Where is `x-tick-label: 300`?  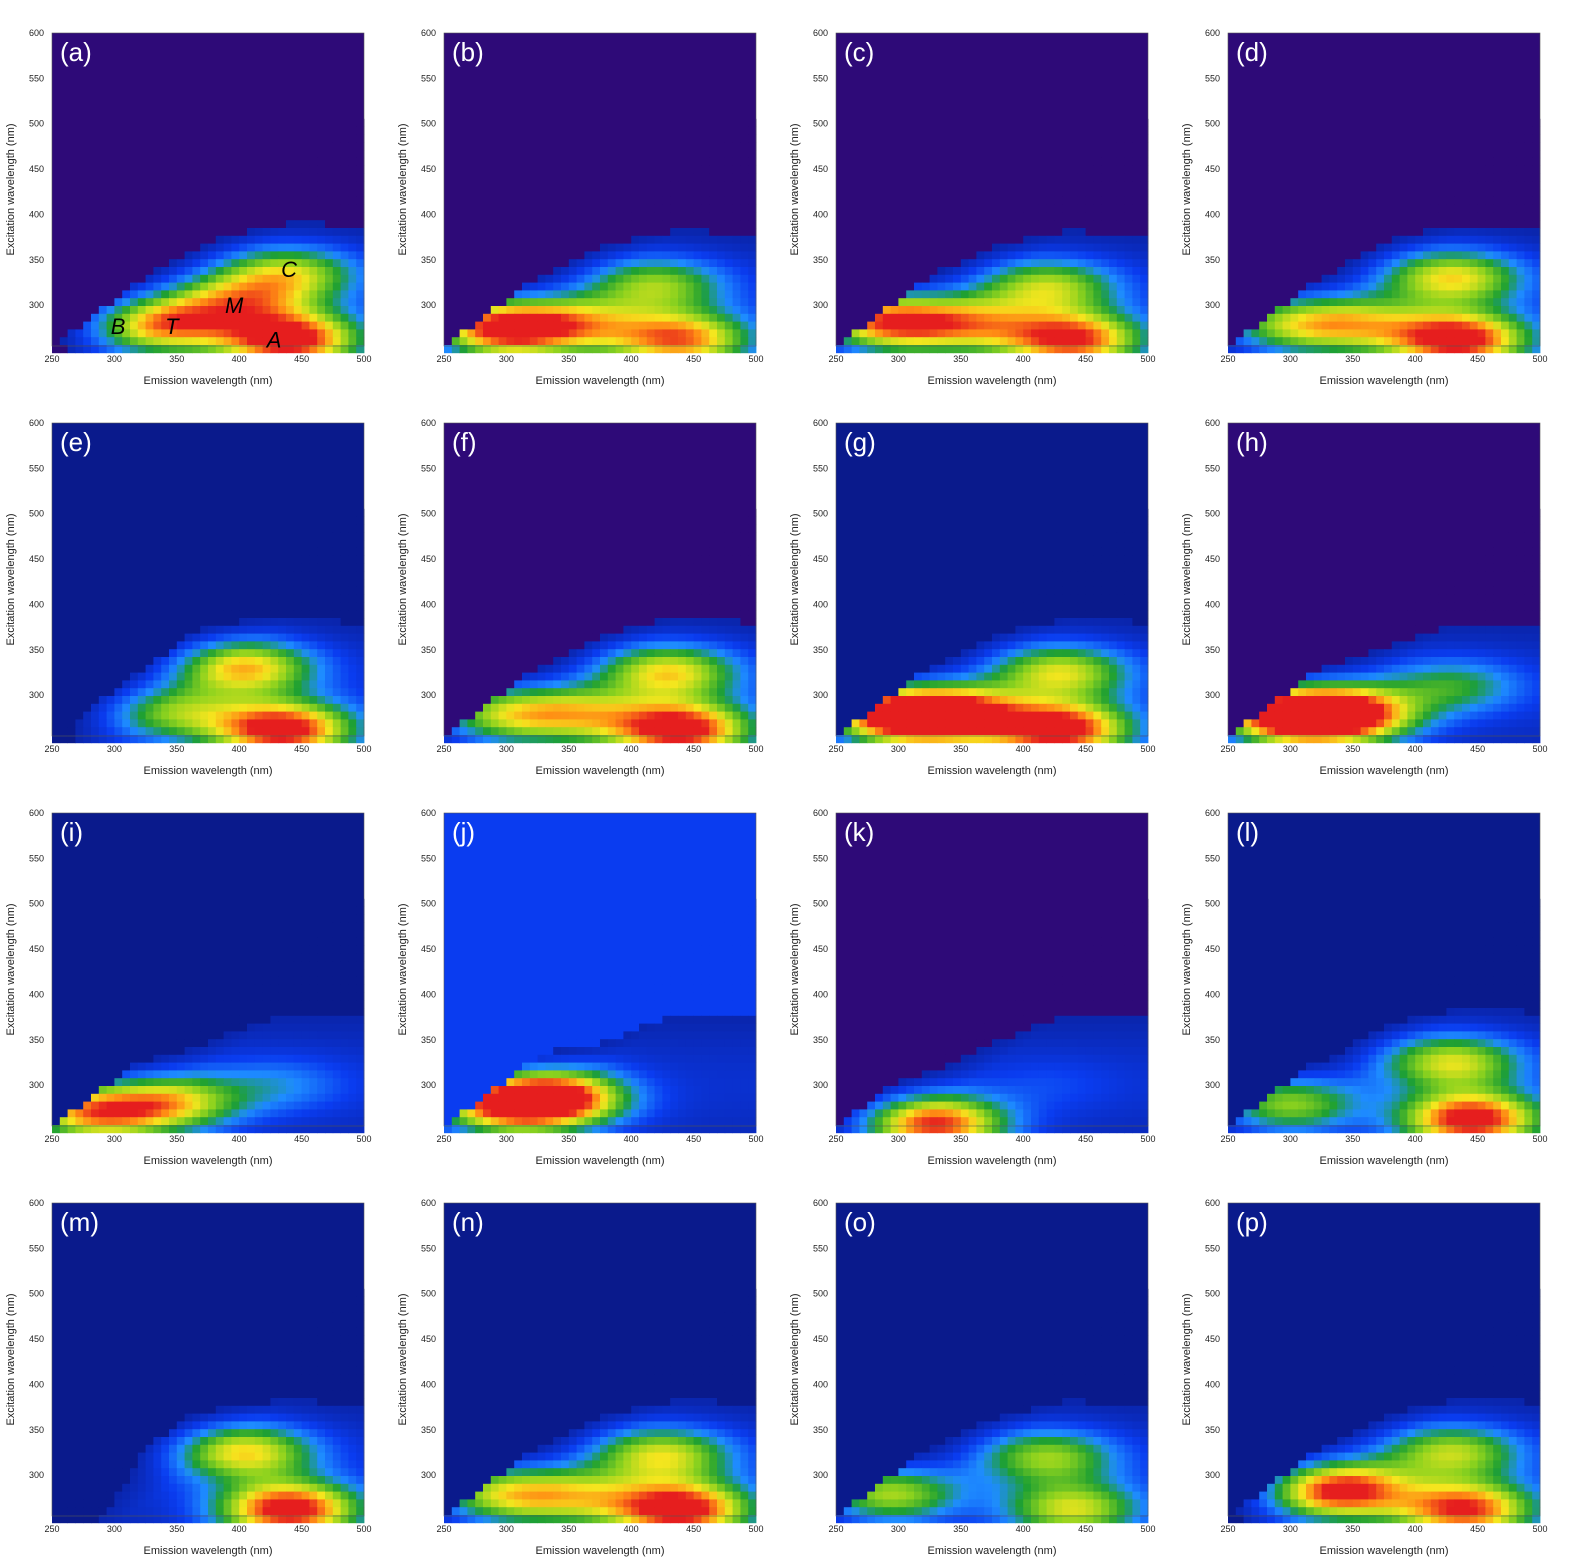 x-tick-label: 300 is located at coordinates (898, 359).